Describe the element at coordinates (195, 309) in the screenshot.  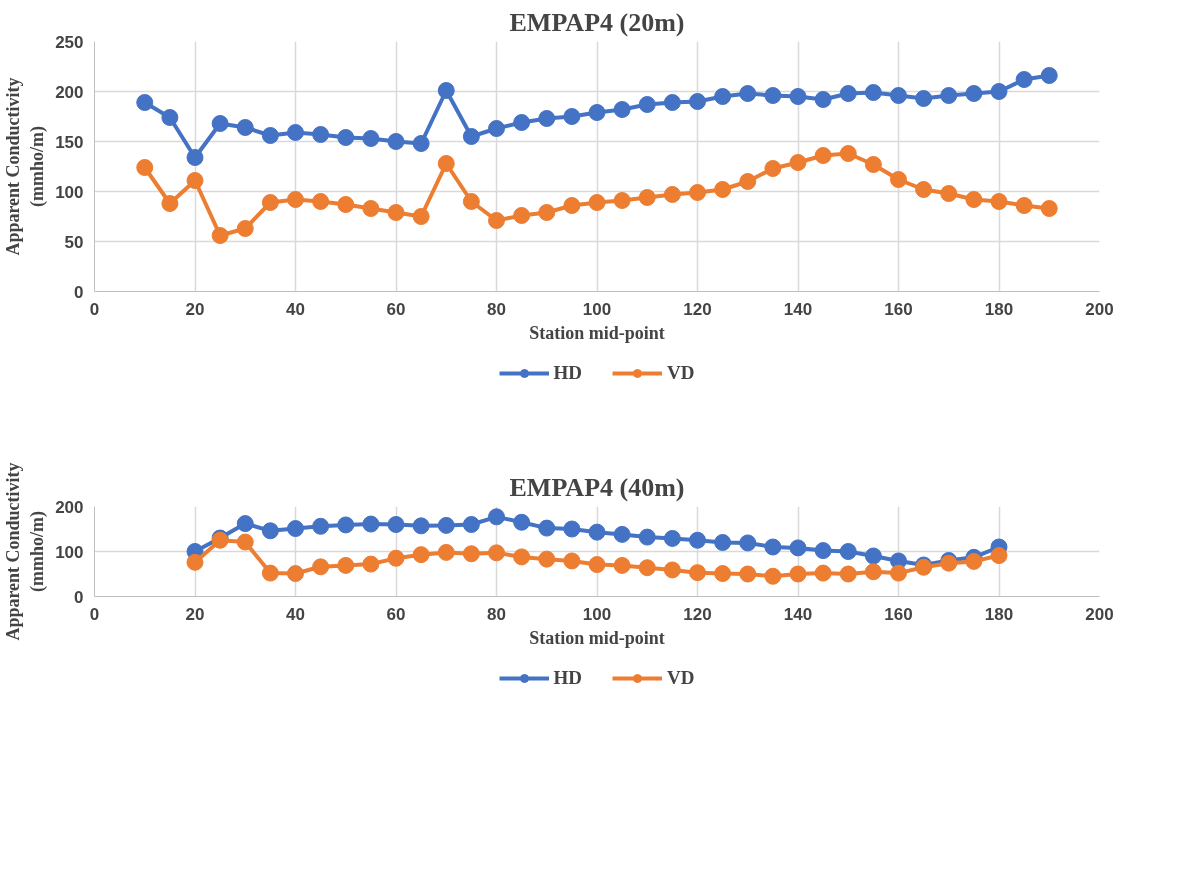
I see `x-tick-label: 20` at that location.